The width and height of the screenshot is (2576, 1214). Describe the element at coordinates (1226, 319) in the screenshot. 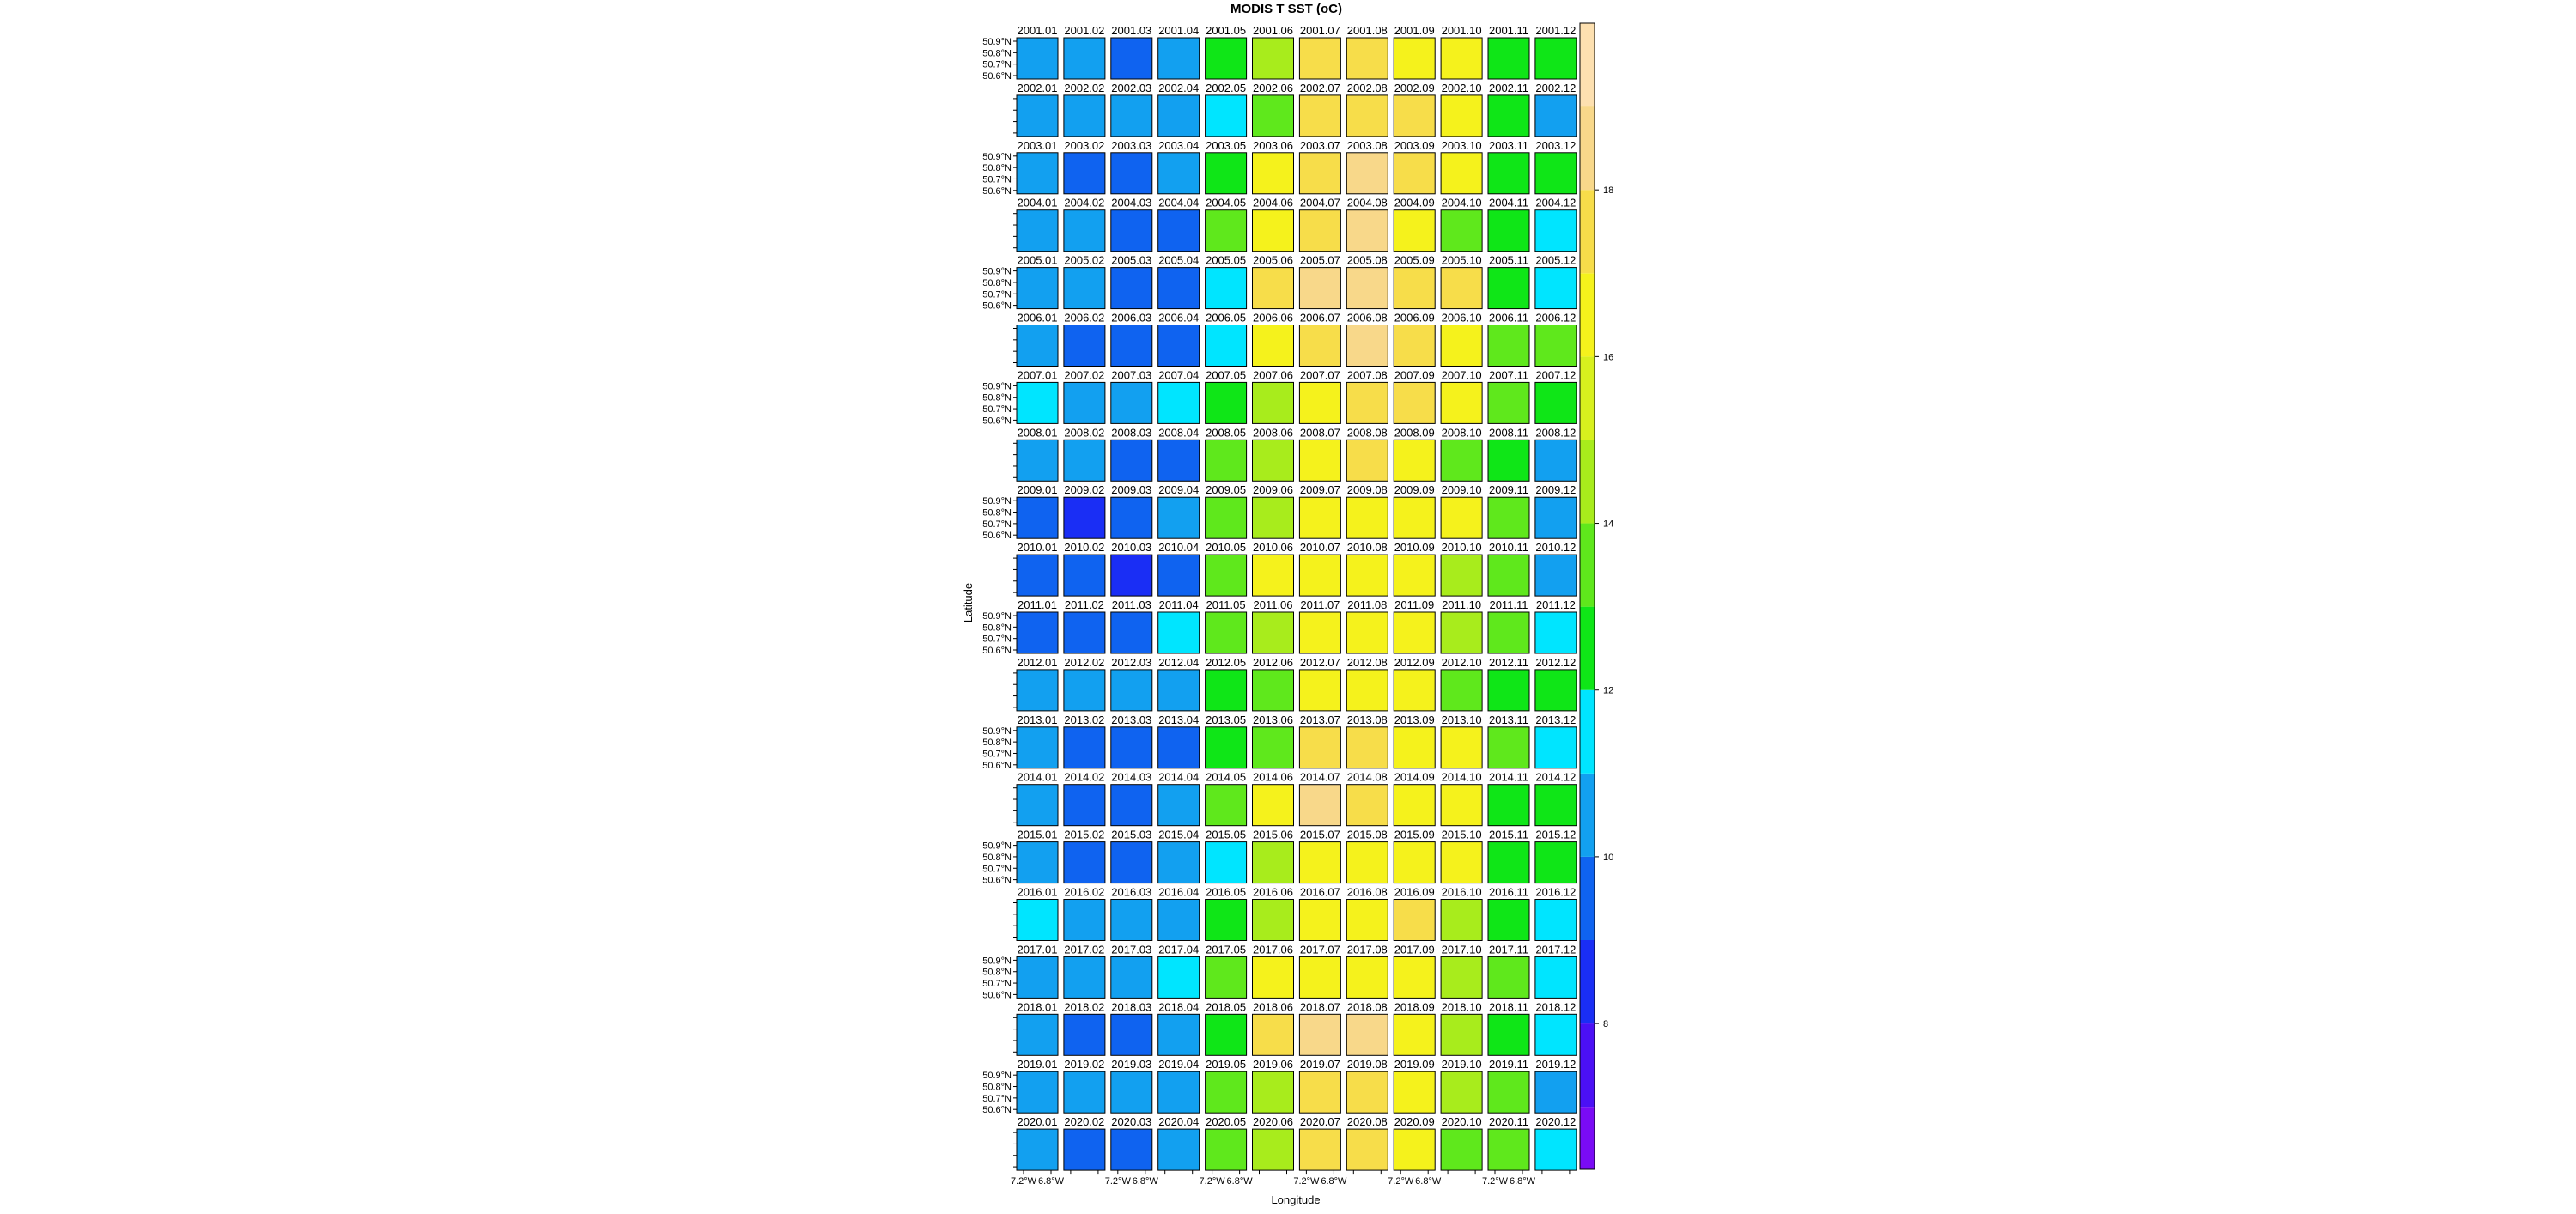

I see `panel-label: 2006.05` at that location.